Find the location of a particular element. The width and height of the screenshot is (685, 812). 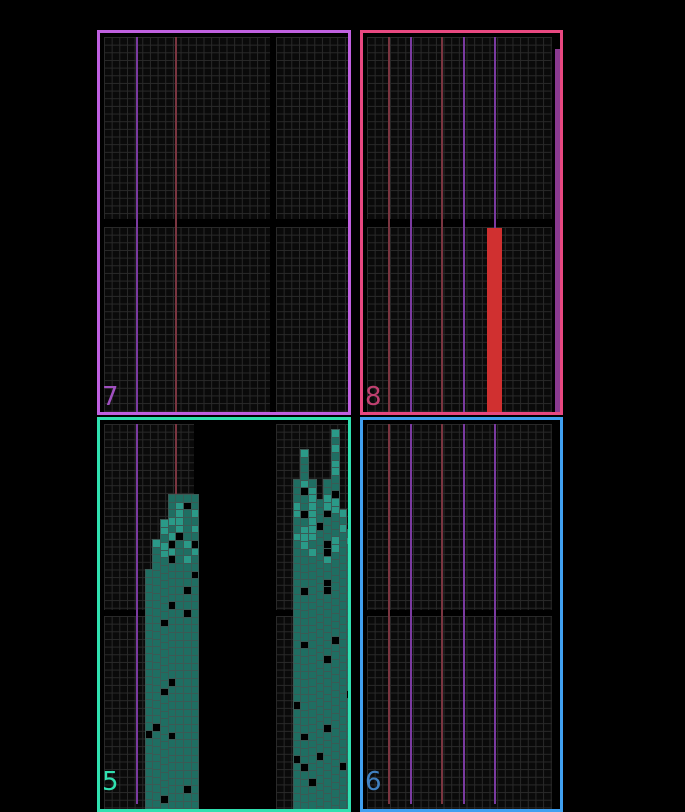

panel-6: 6 is located at coordinates (461, 614).